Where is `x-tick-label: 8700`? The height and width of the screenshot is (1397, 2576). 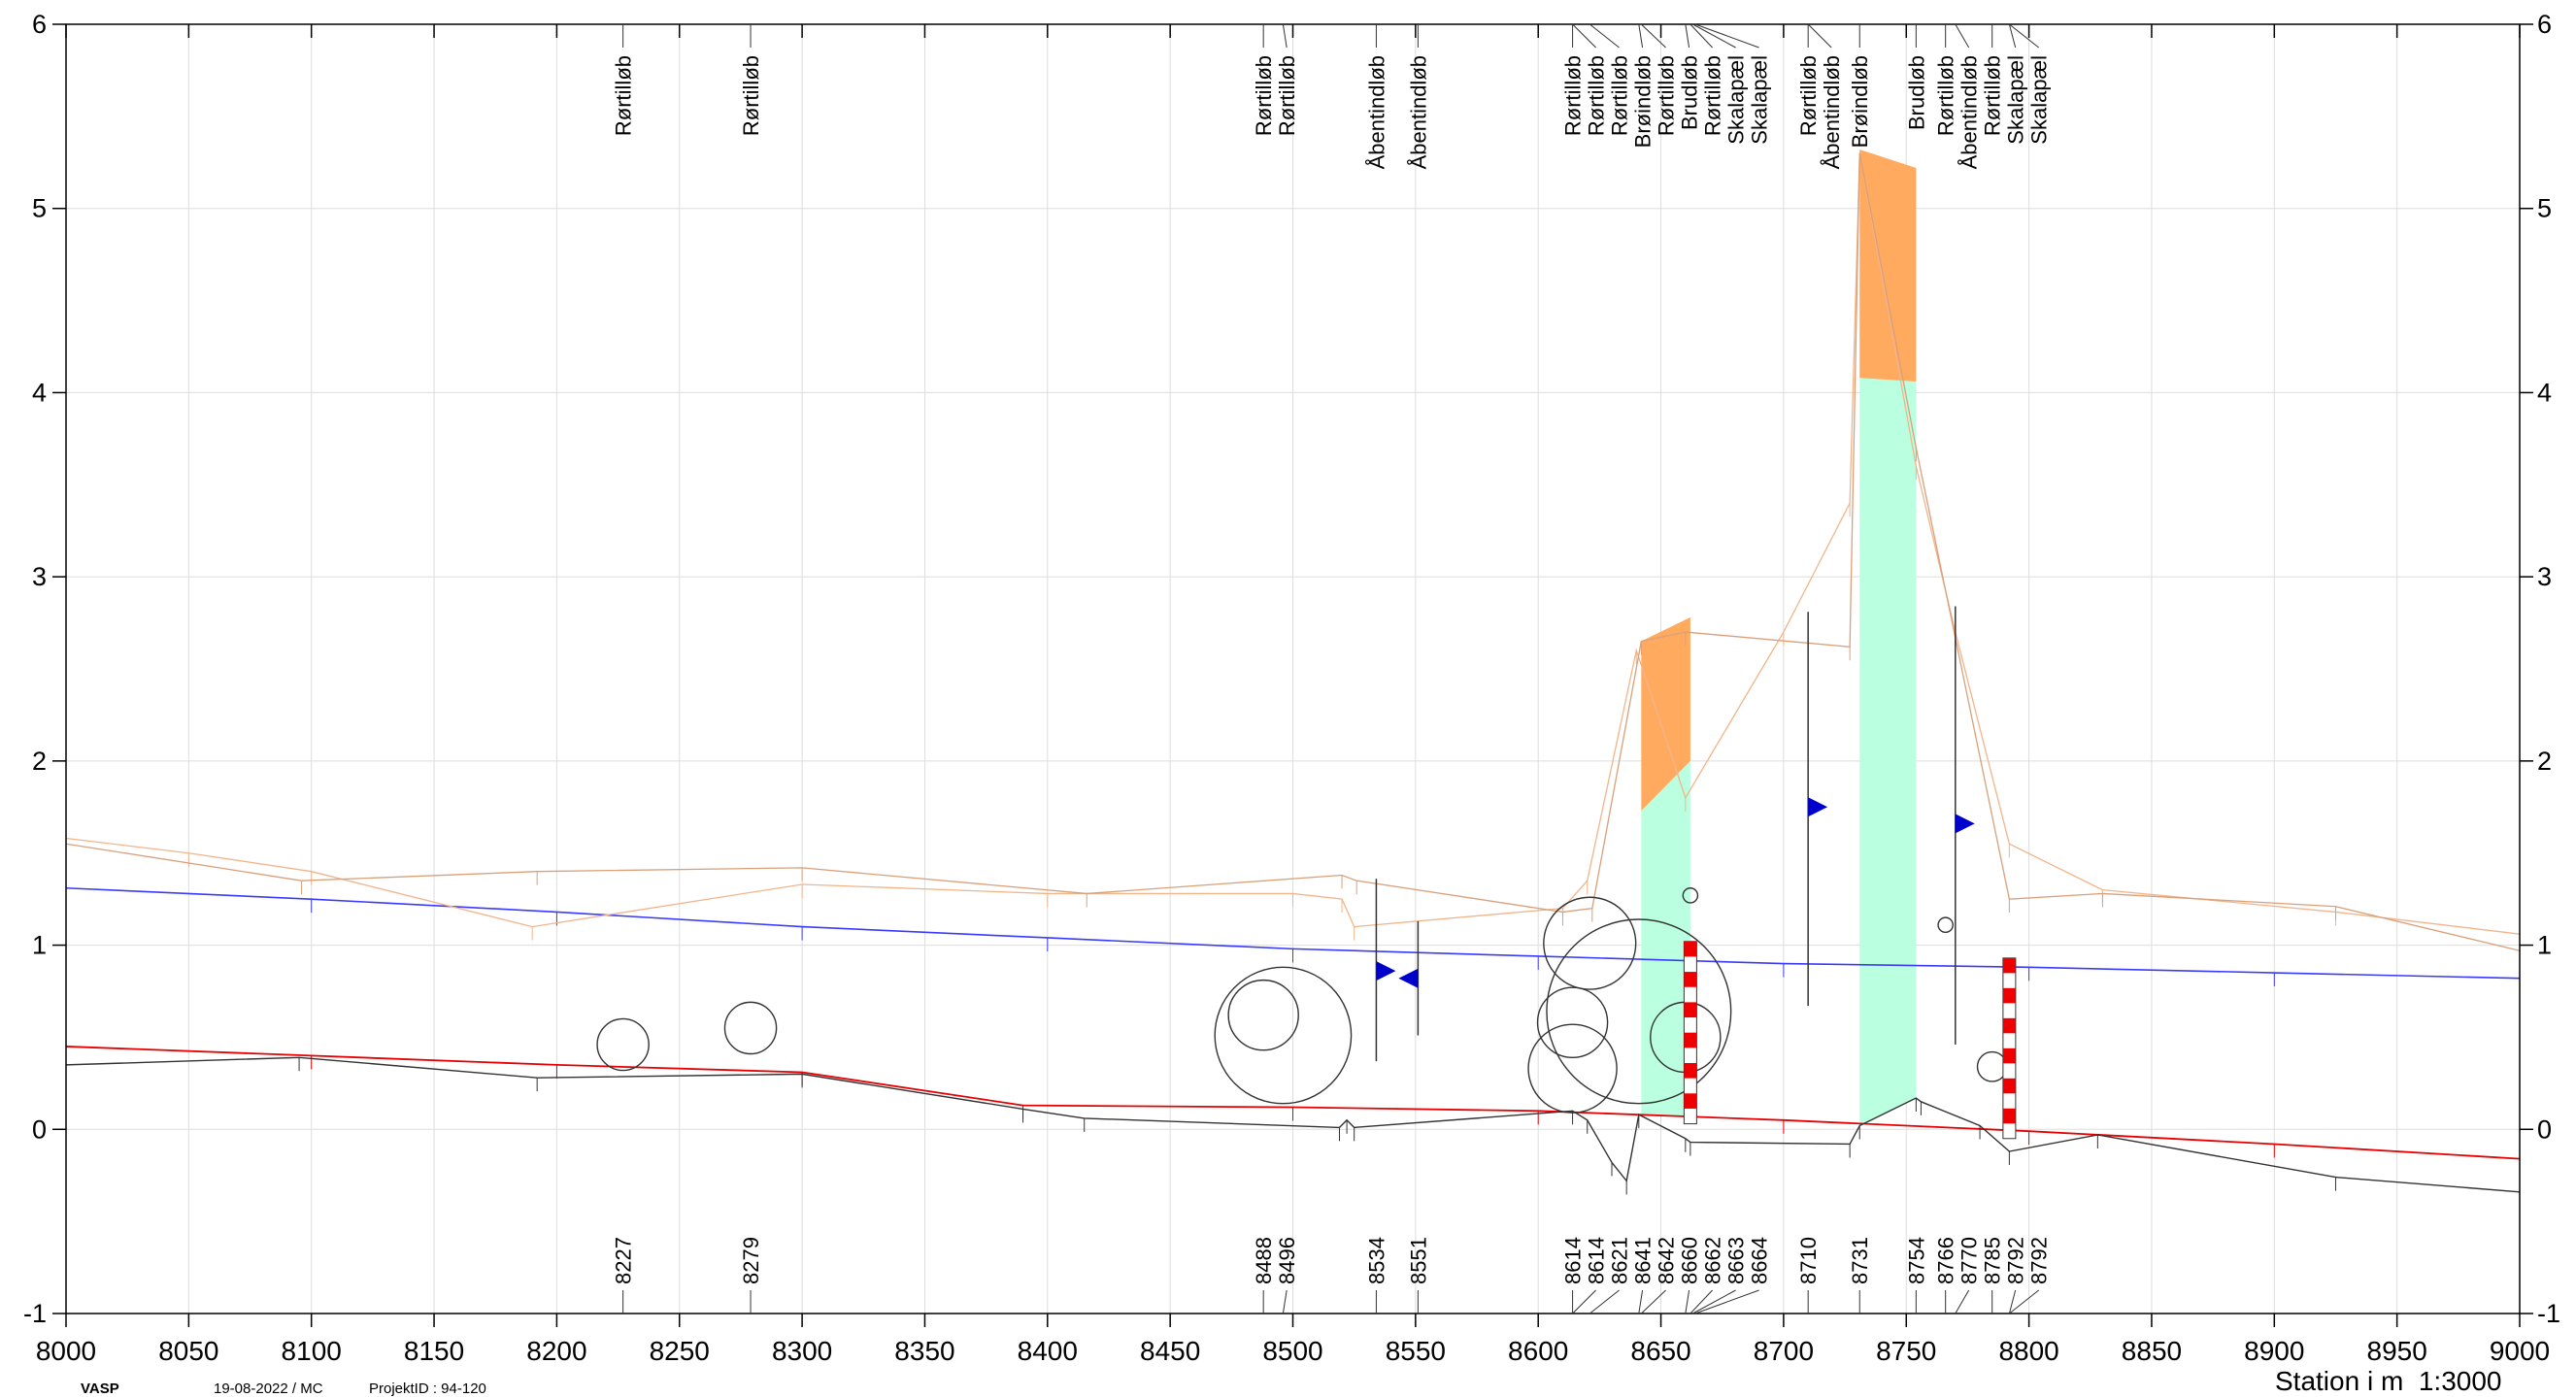 x-tick-label: 8700 is located at coordinates (1784, 1351).